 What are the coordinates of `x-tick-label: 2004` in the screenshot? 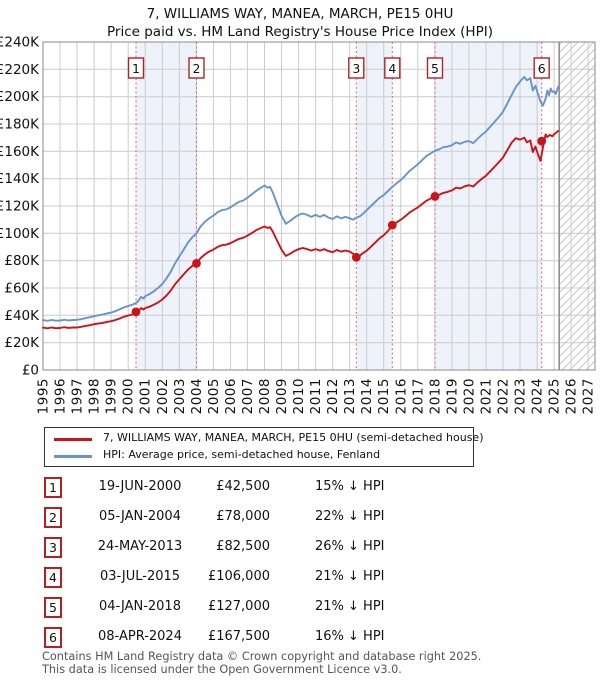 It's located at (197, 396).